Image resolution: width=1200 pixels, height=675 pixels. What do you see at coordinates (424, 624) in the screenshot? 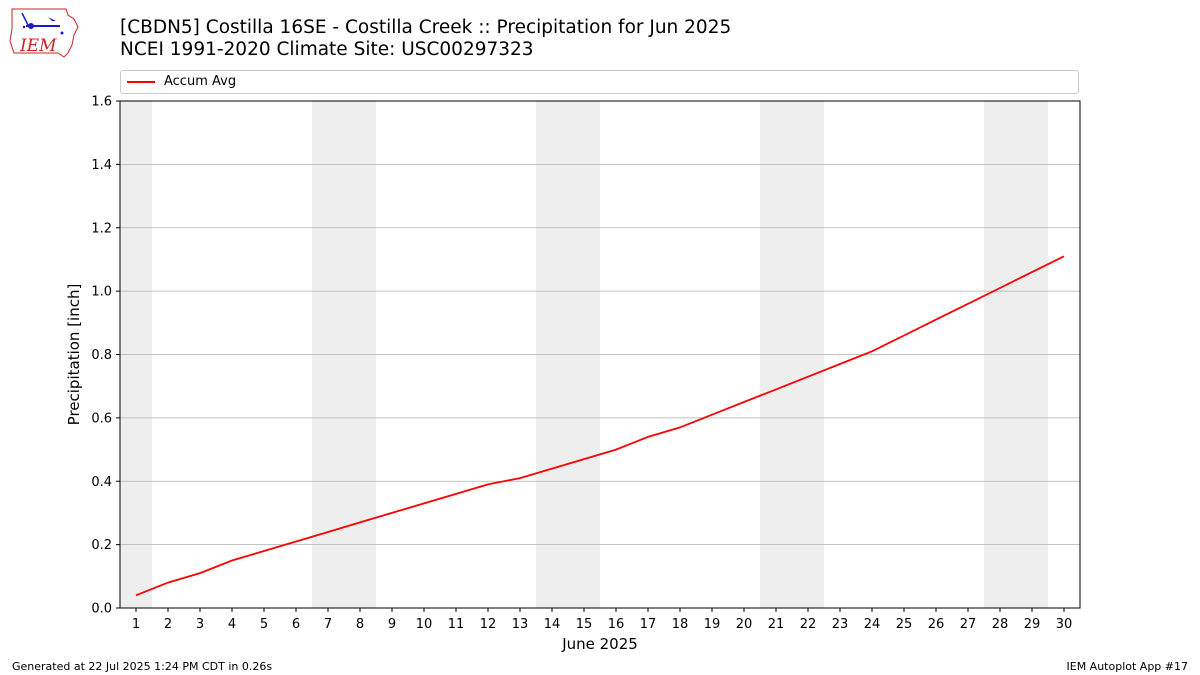
I see `x-tick-label-9: 10` at bounding box center [424, 624].